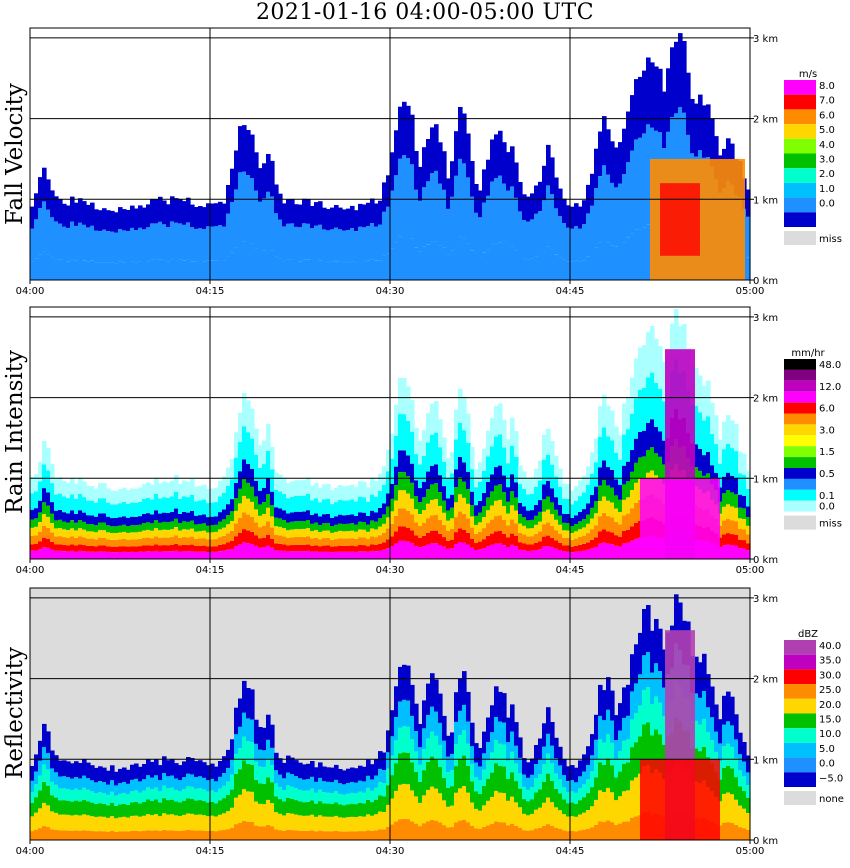 This screenshot has height=868, width=850. What do you see at coordinates (830, 661) in the screenshot?
I see `legend-label: 35.0` at bounding box center [830, 661].